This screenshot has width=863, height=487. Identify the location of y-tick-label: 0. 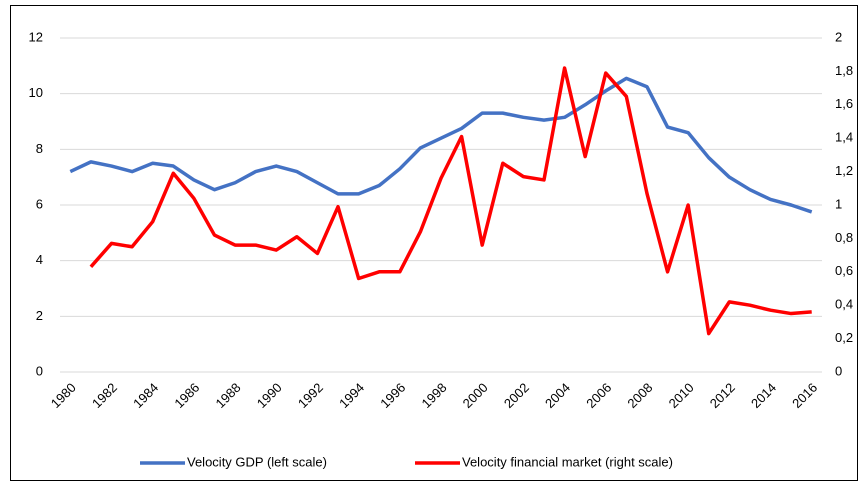
(39, 370).